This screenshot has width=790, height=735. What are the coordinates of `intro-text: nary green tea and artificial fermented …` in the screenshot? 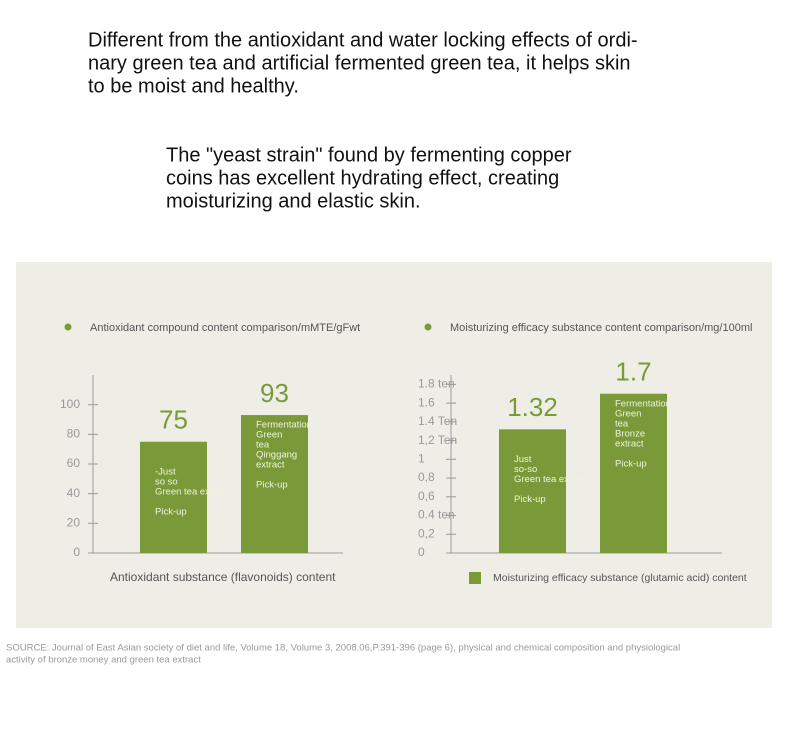 It's located at (359, 63).